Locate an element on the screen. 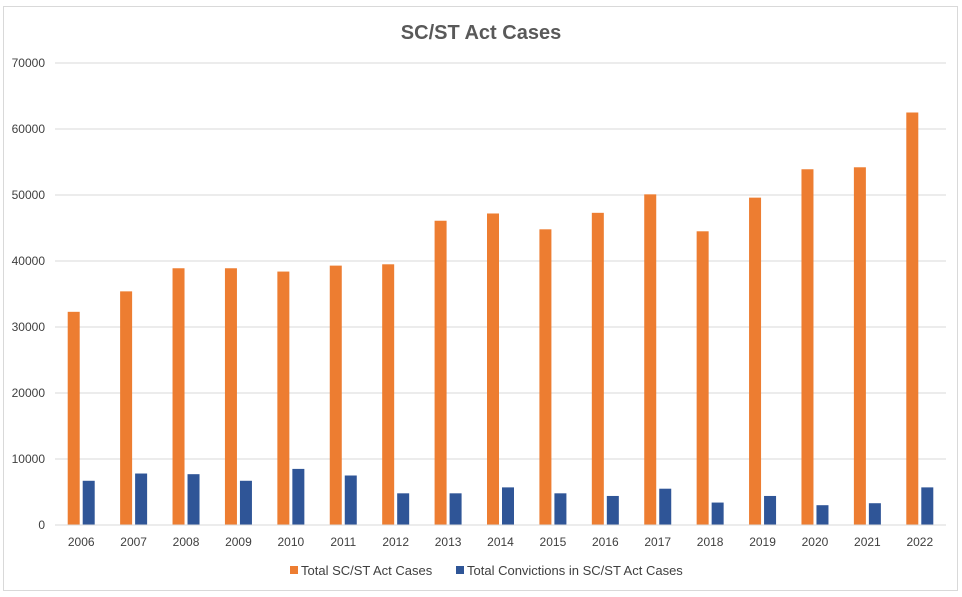 The image size is (962, 597). y-tick-label: 30000 is located at coordinates (29, 327).